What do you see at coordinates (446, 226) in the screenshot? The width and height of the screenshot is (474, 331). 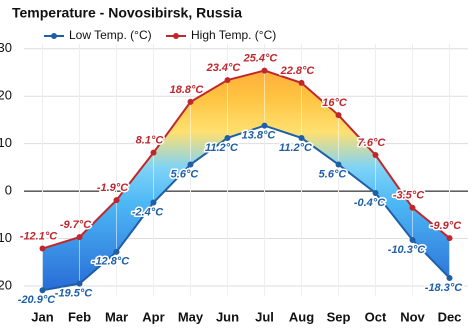 I see `value-label: -9.9°C` at bounding box center [446, 226].